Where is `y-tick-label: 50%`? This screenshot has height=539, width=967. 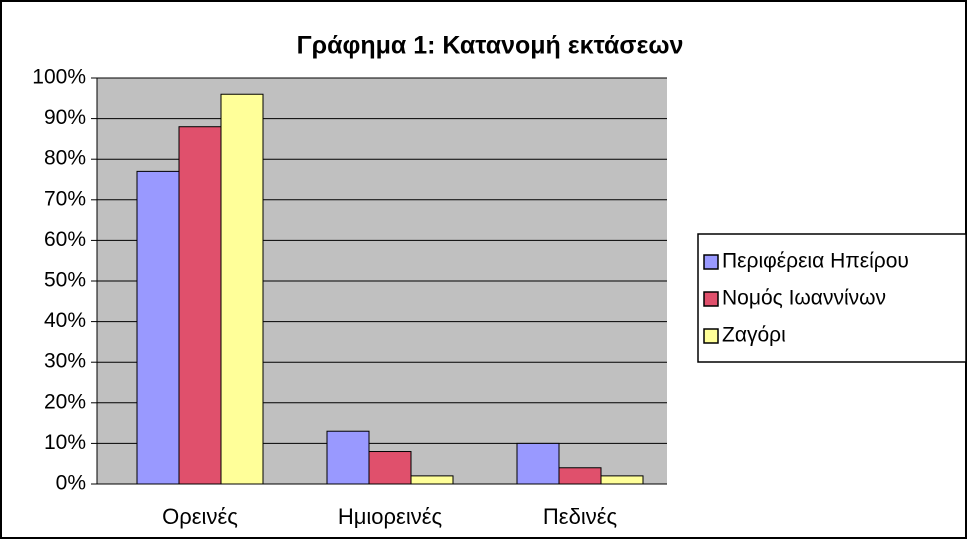 y-tick-label: 50% is located at coordinates (65, 280).